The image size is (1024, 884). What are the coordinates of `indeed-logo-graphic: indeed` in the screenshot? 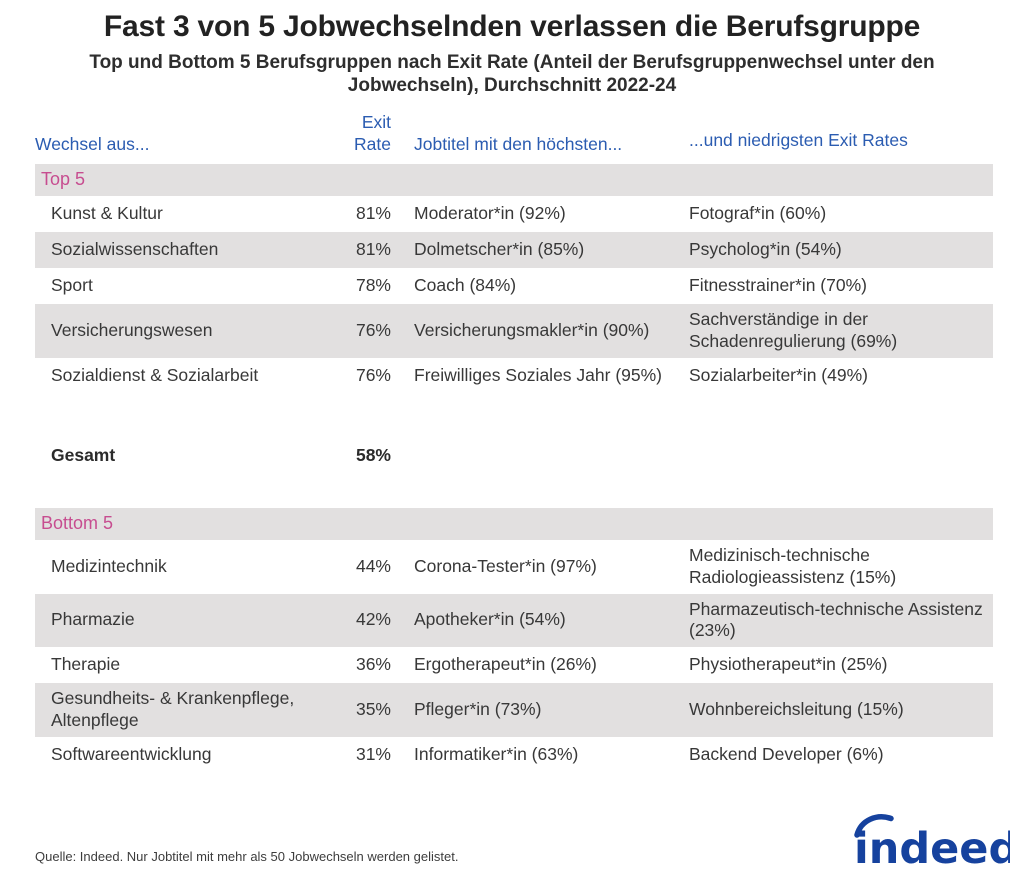 It's located at (936, 844).